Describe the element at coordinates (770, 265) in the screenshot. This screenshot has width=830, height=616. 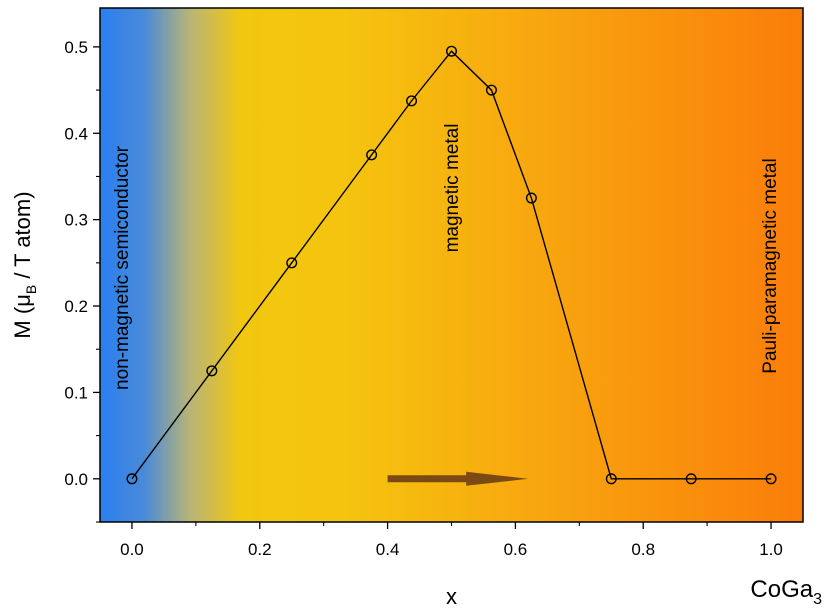
I see `region-label-right: Pauli-paramagnetic metal` at that location.